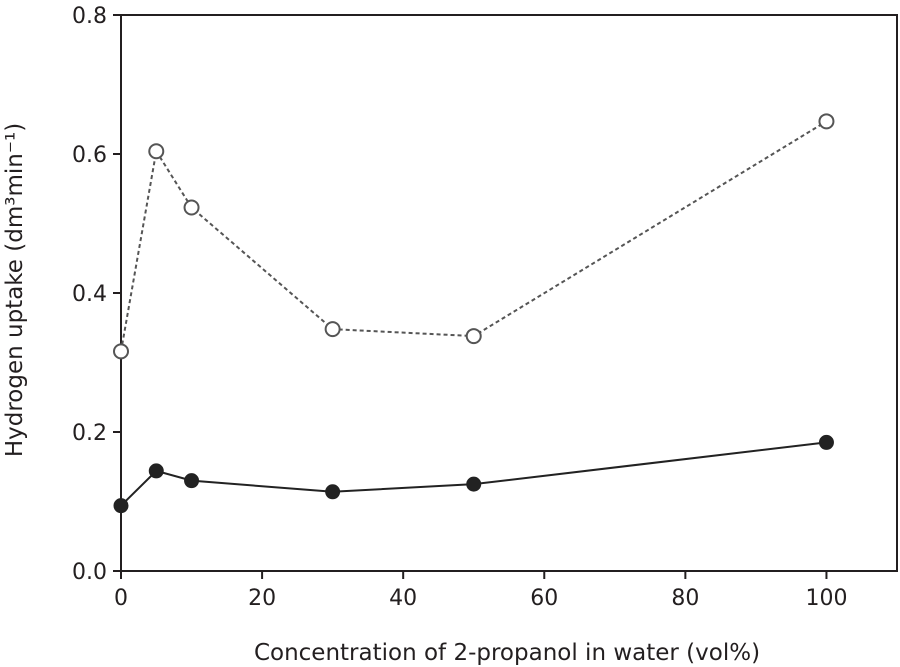 This screenshot has height=667, width=900. What do you see at coordinates (89, 155) in the screenshot?
I see `y-tick-label: 0.6` at bounding box center [89, 155].